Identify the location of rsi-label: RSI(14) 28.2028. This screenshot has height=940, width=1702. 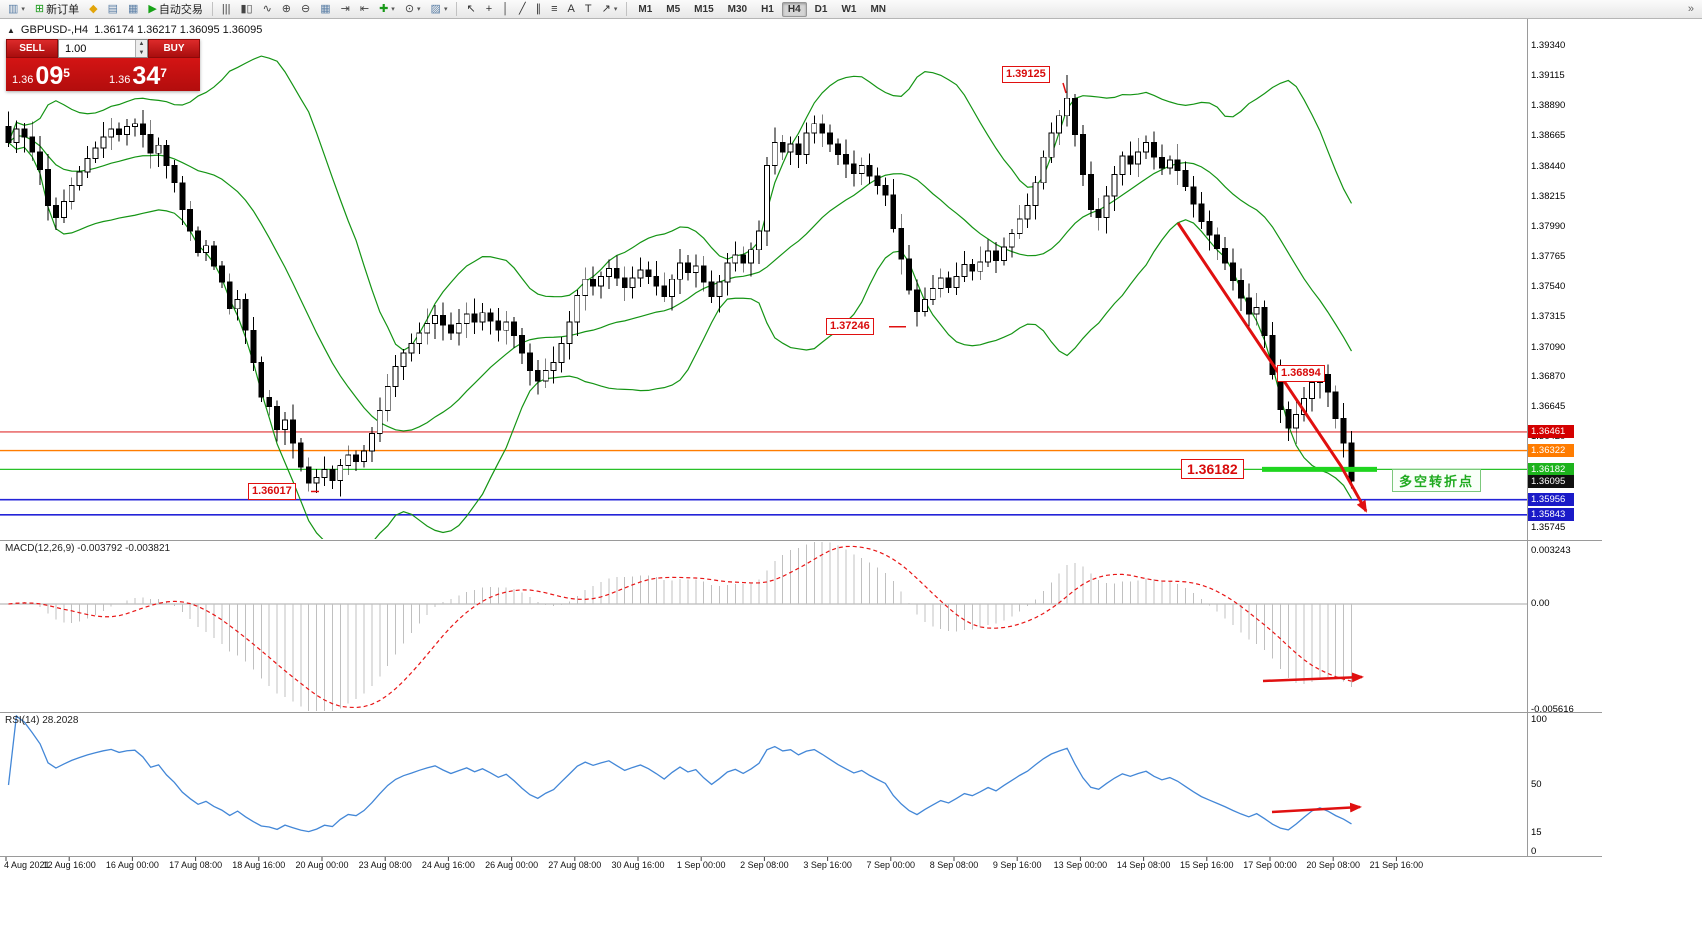
(42, 720).